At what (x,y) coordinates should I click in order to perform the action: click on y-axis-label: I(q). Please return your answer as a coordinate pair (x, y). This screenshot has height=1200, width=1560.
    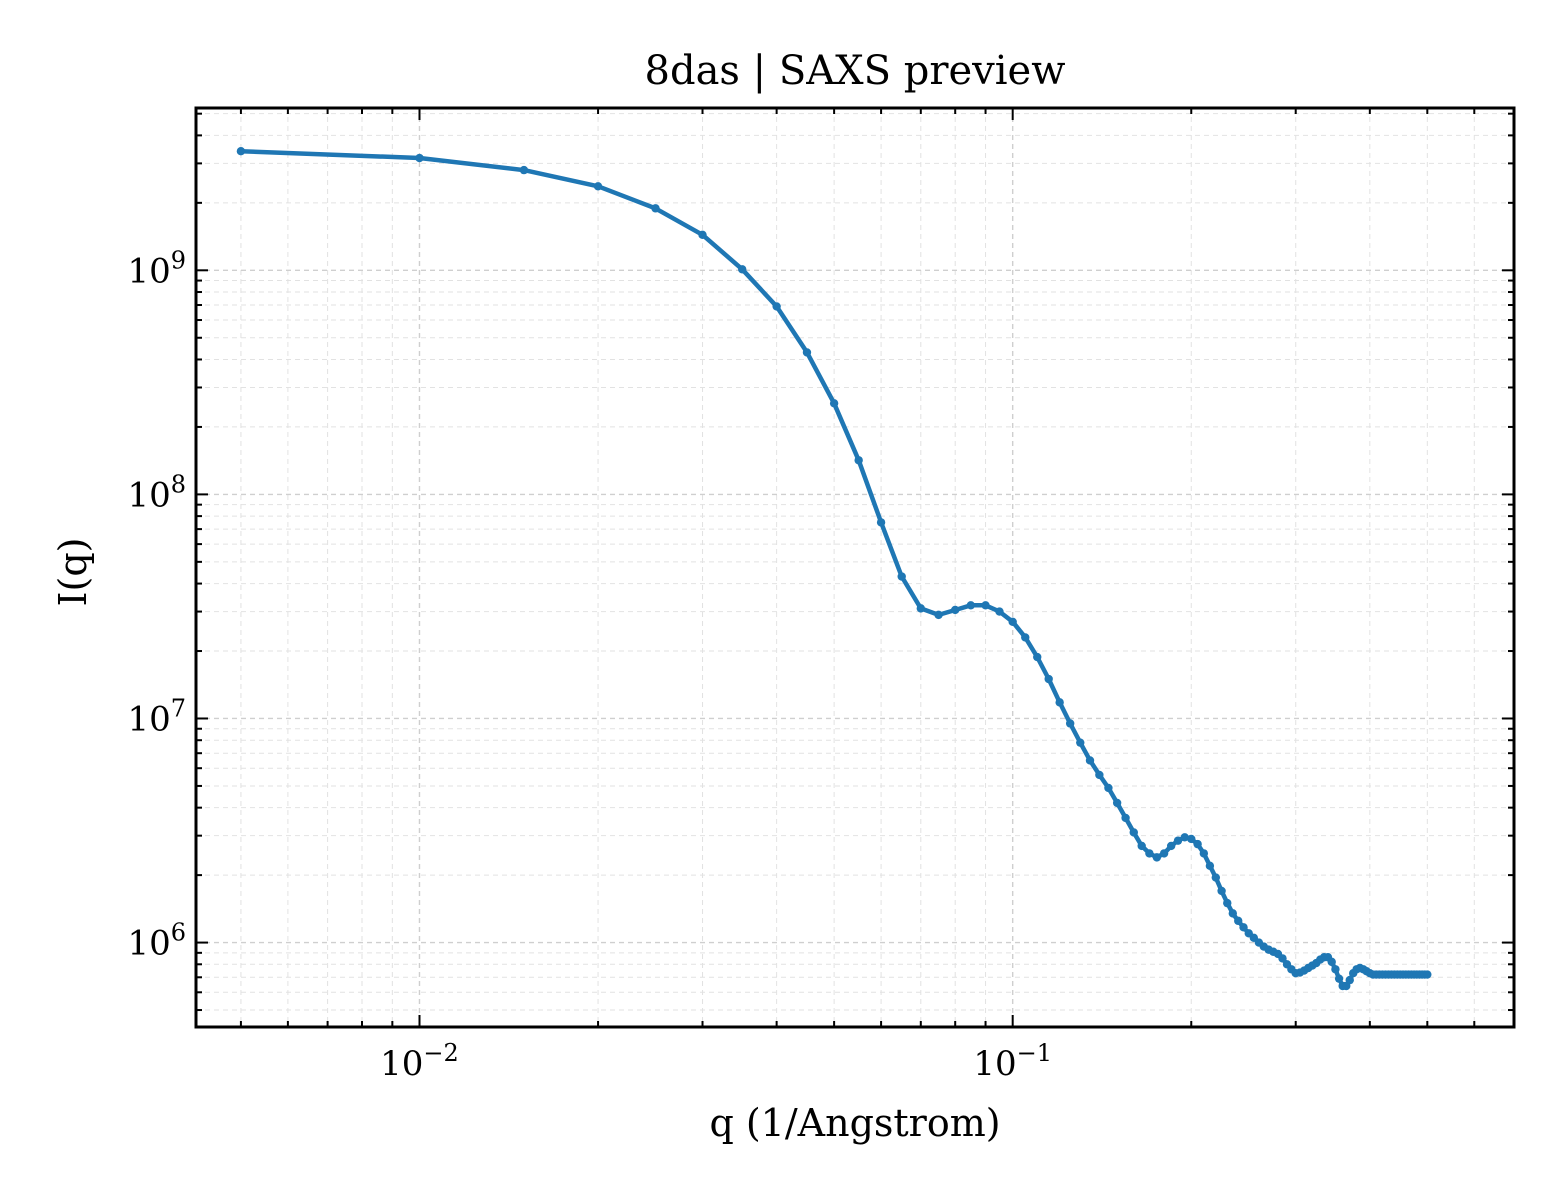
    Looking at the image, I should click on (73, 572).